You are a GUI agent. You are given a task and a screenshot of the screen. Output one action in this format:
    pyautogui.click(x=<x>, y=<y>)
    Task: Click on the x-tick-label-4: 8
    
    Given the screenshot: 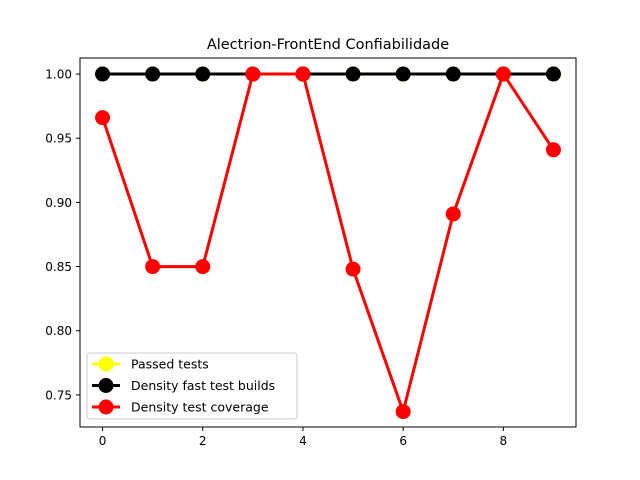 What is the action you would take?
    pyautogui.click(x=504, y=441)
    